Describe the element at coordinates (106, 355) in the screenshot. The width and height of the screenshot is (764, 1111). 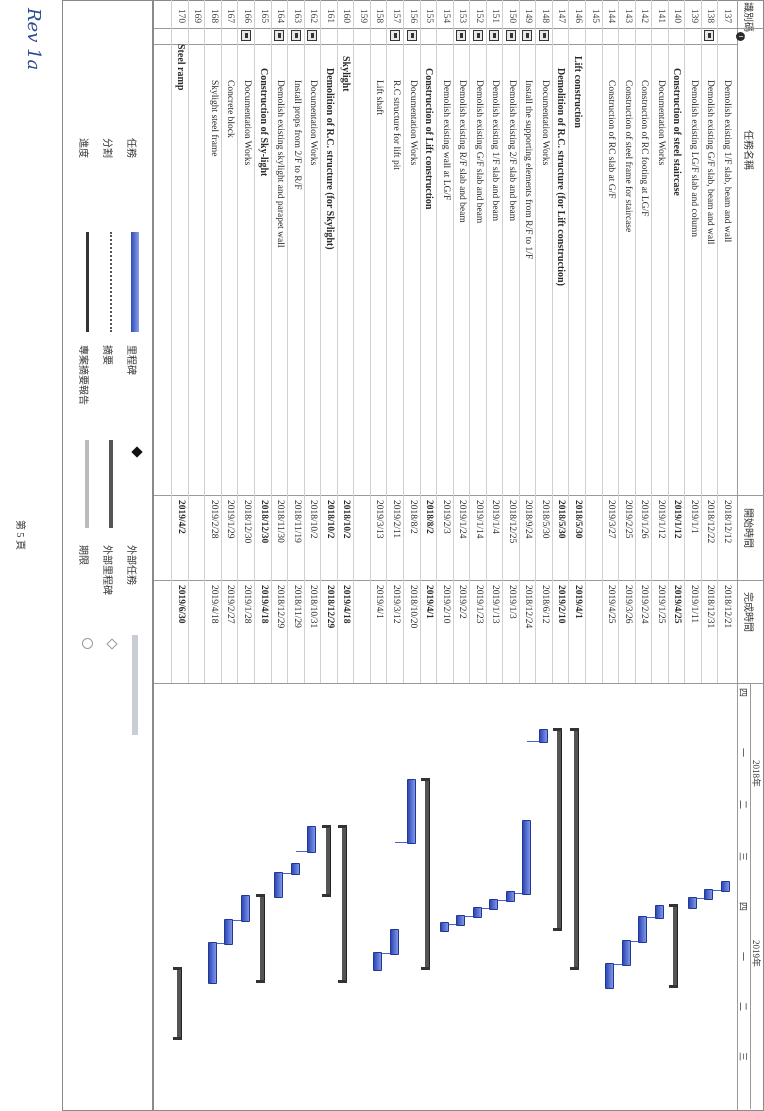
I see `legend-summary-label: 摘要` at that location.